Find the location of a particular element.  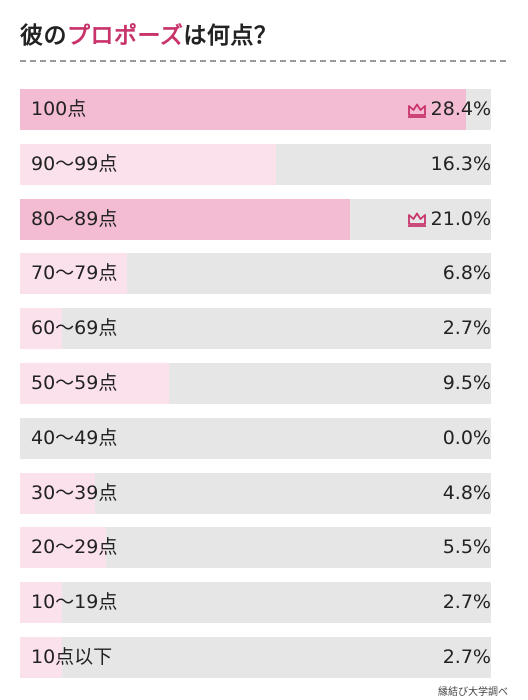

value-label: 4.8% is located at coordinates (467, 493).